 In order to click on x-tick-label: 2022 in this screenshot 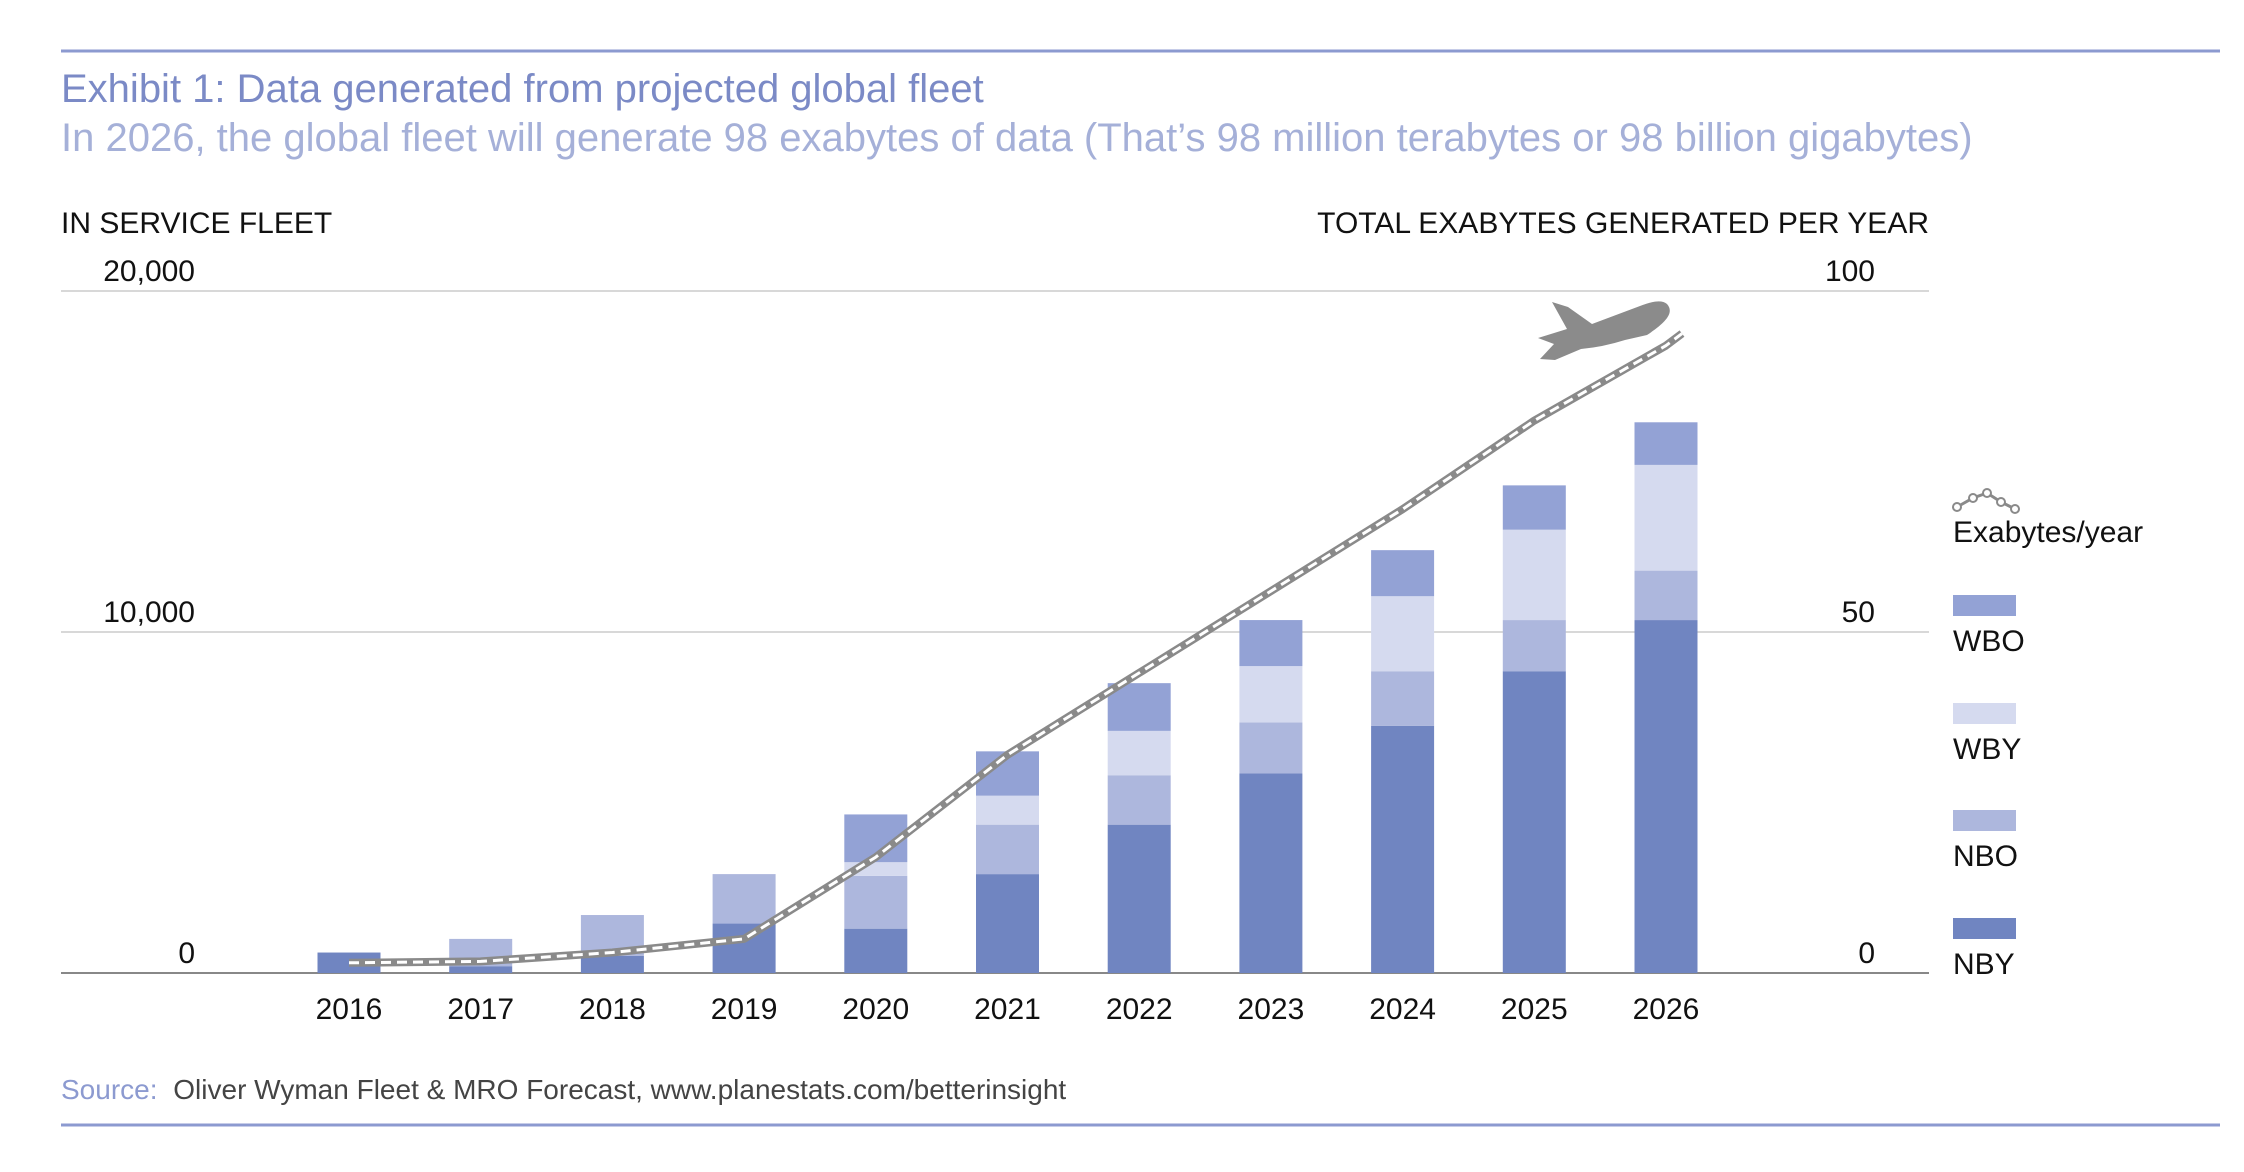, I will do `click(1139, 1009)`.